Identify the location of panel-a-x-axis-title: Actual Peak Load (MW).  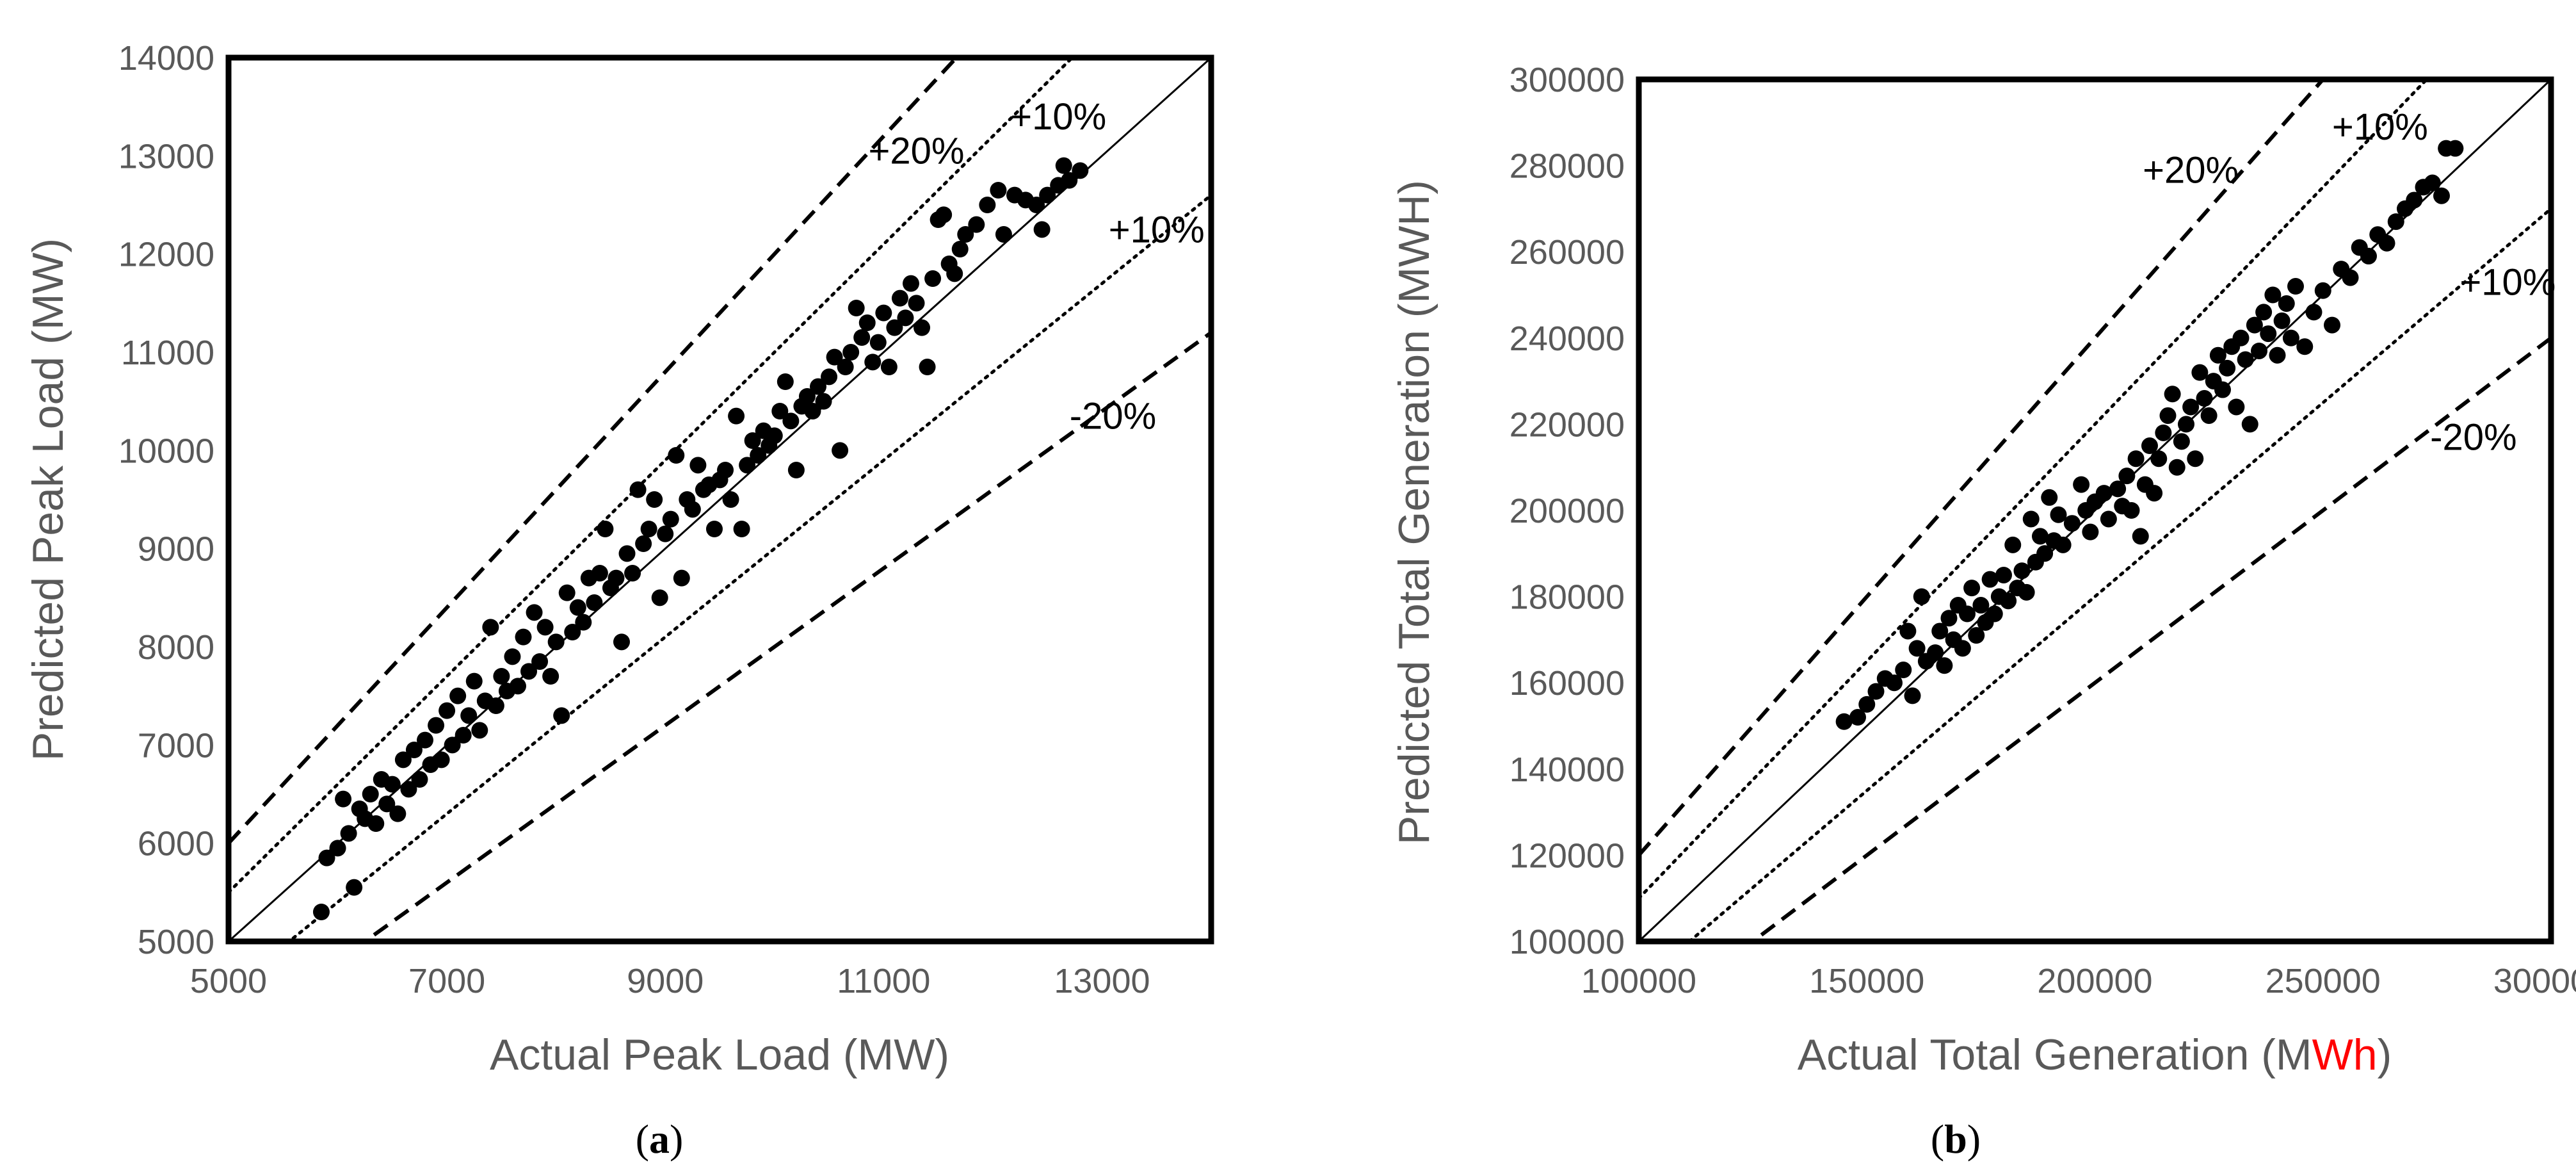
(719, 1054).